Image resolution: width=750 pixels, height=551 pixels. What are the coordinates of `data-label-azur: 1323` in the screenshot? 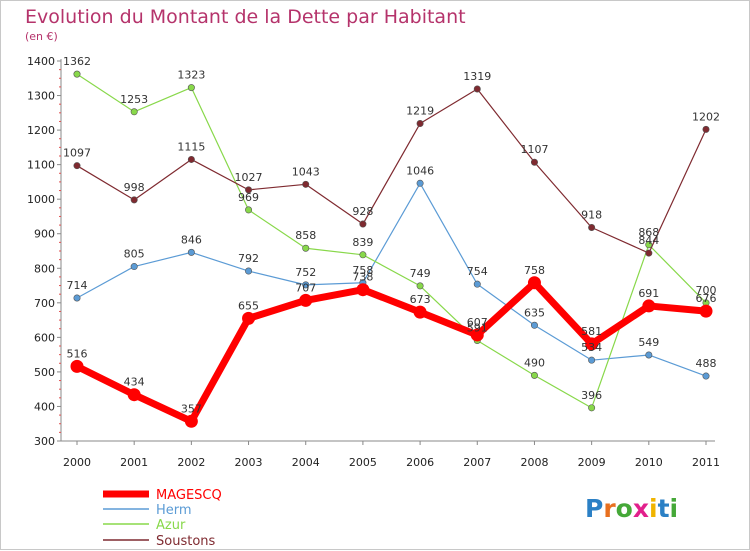 It's located at (191, 75).